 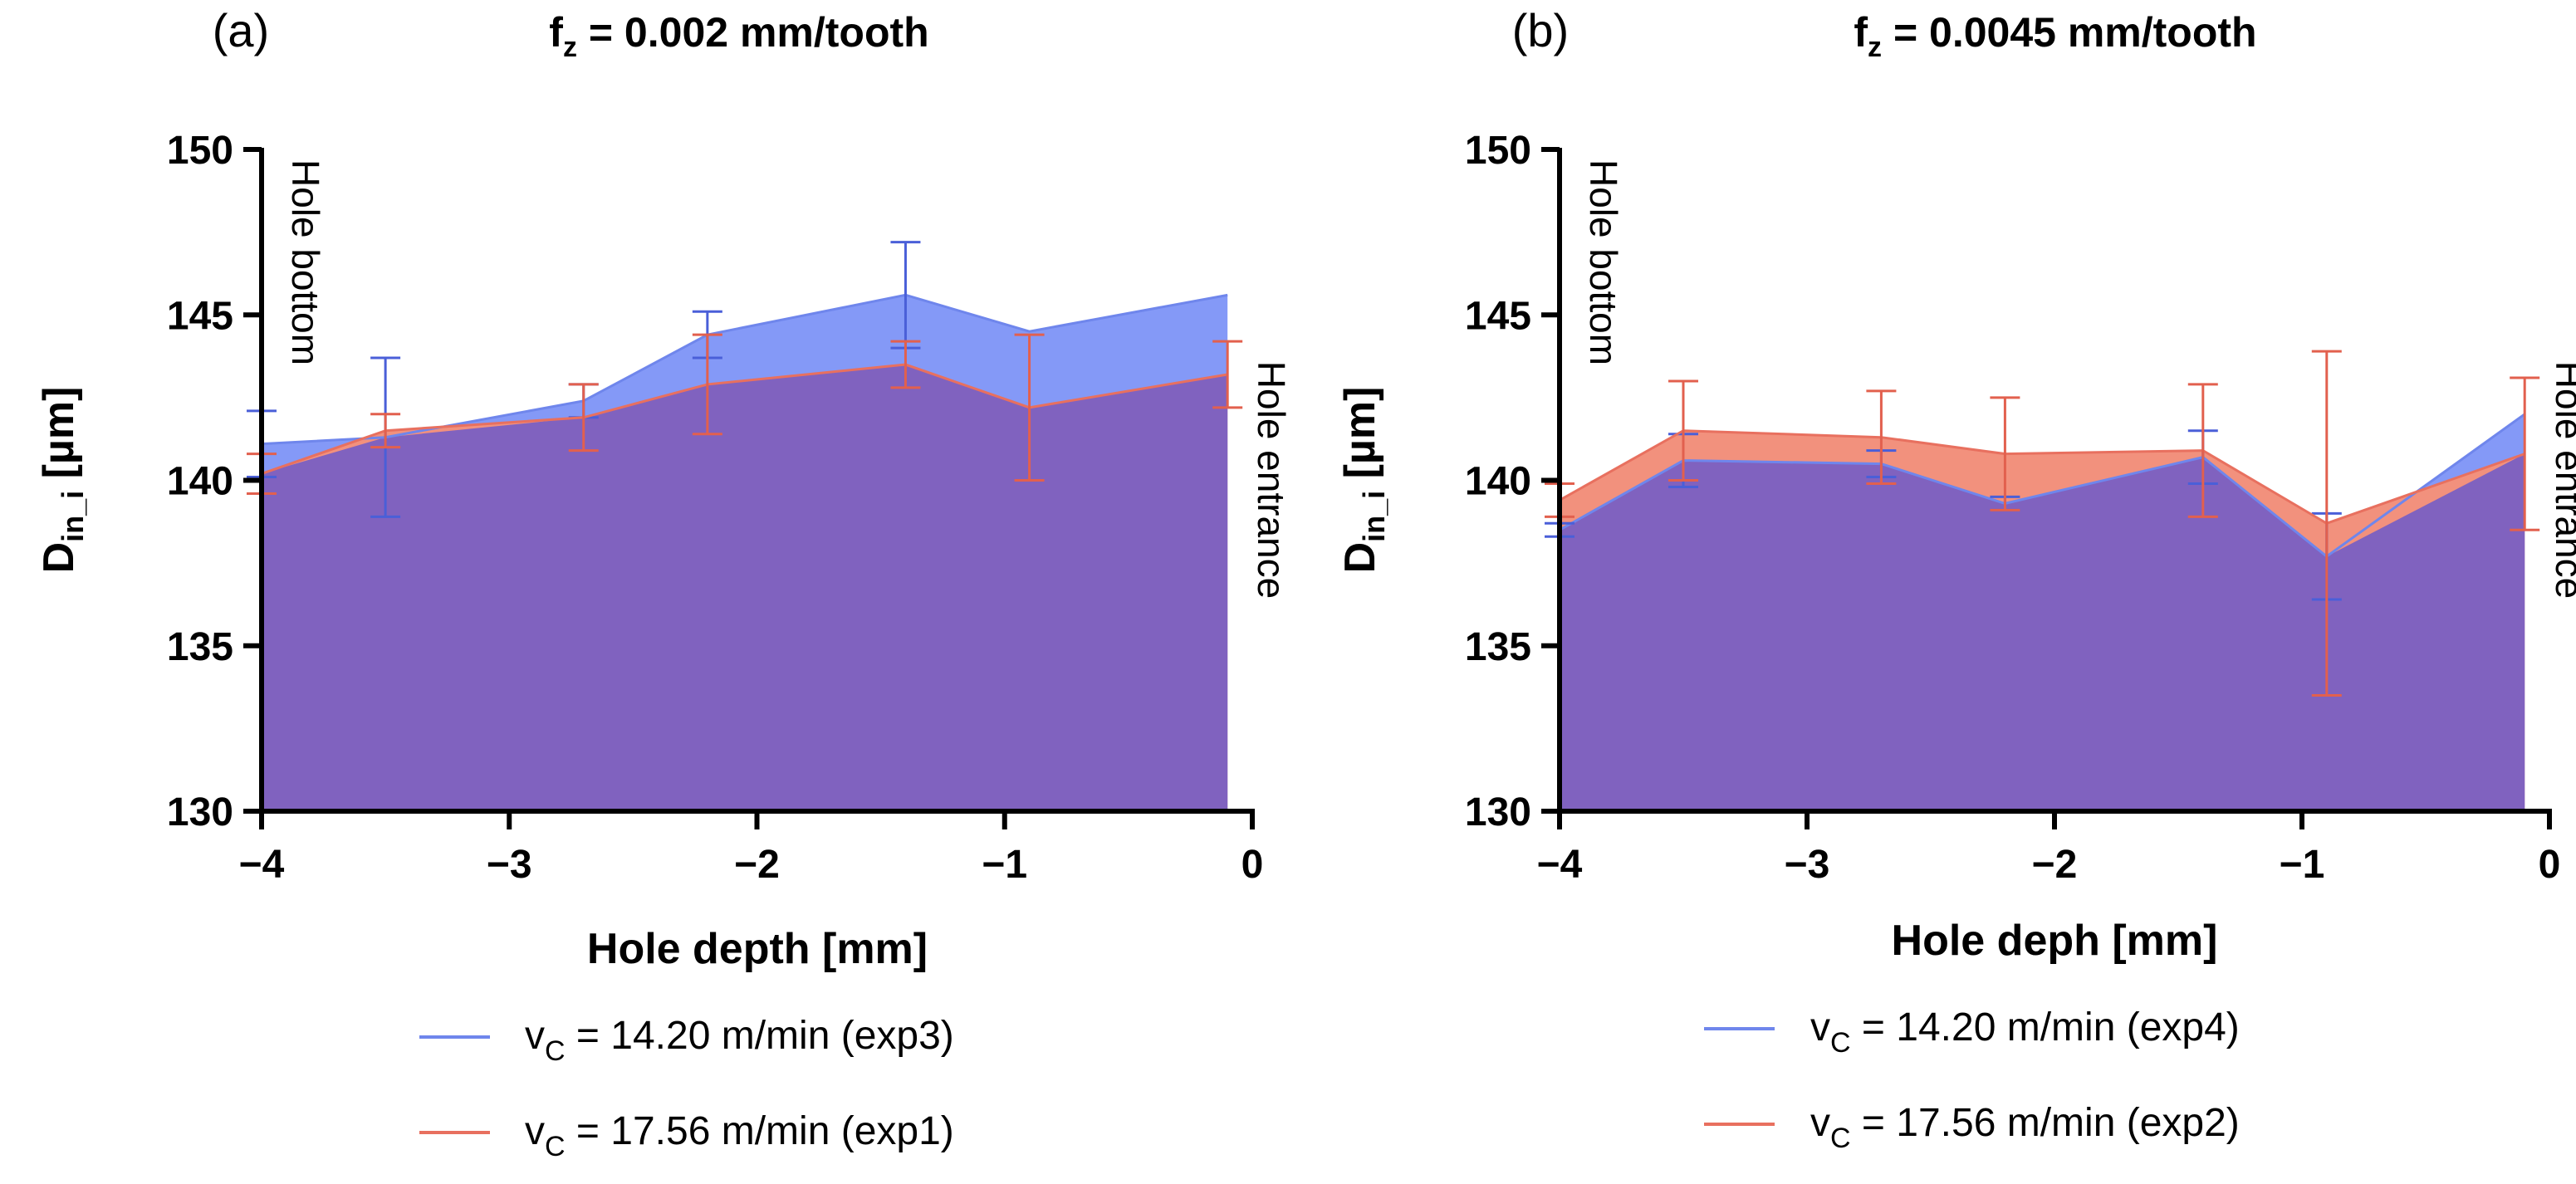 I want to click on panel-label: (a), so click(x=241, y=30).